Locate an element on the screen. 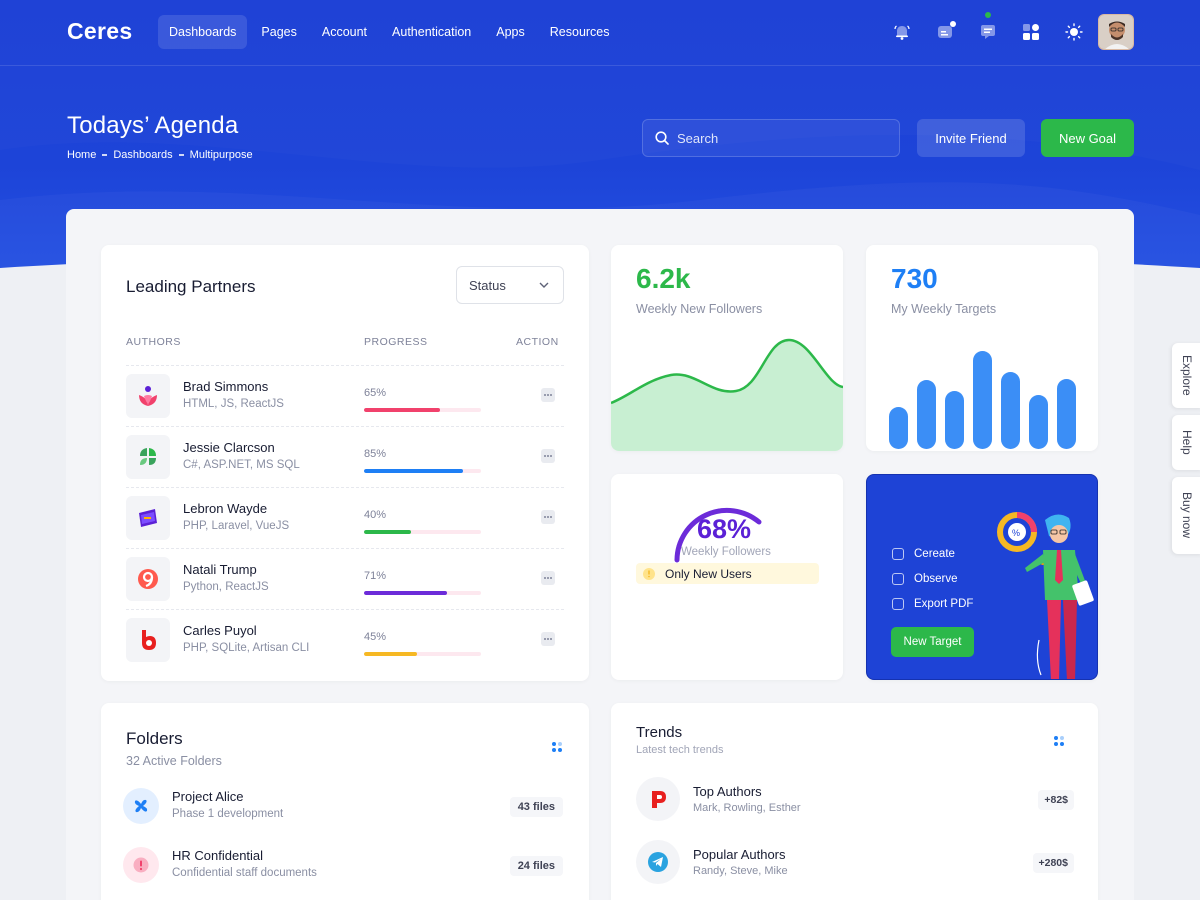 The image size is (1200, 900). partner-logo is located at coordinates (148, 518).